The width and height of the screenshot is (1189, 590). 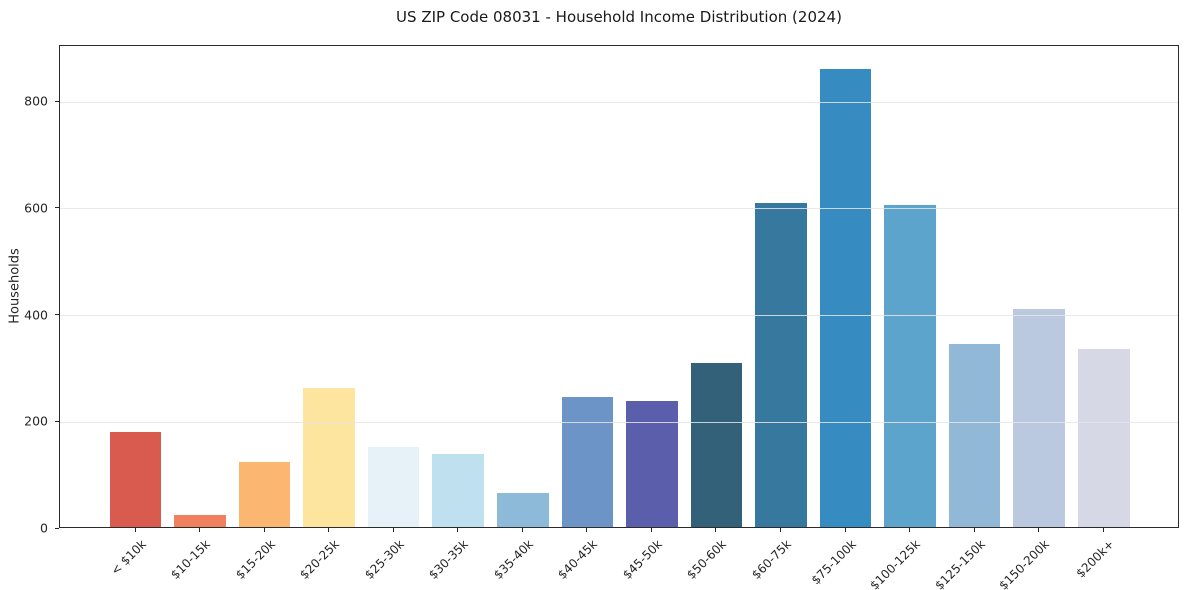 I want to click on bar-< $10k, so click(x=135, y=479).